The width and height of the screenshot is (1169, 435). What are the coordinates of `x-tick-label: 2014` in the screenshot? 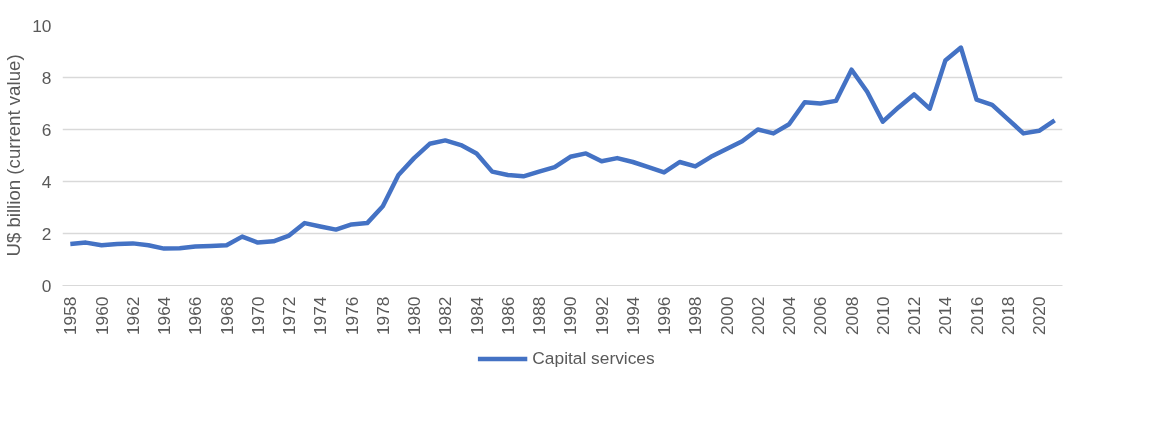 It's located at (945, 316).